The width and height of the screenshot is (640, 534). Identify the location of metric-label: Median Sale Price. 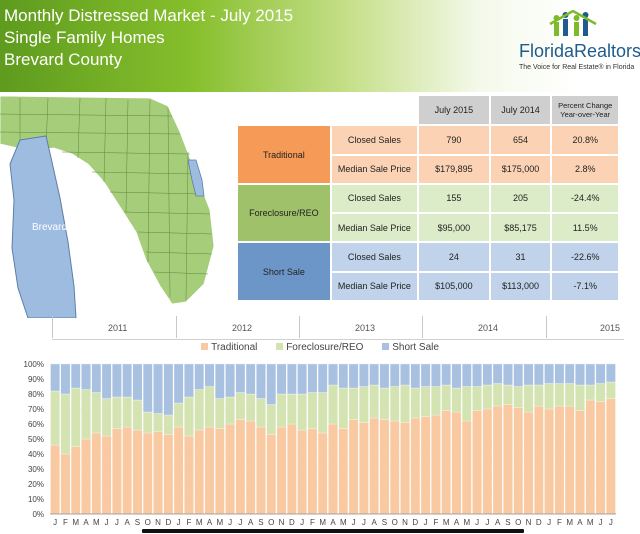
(374, 228).